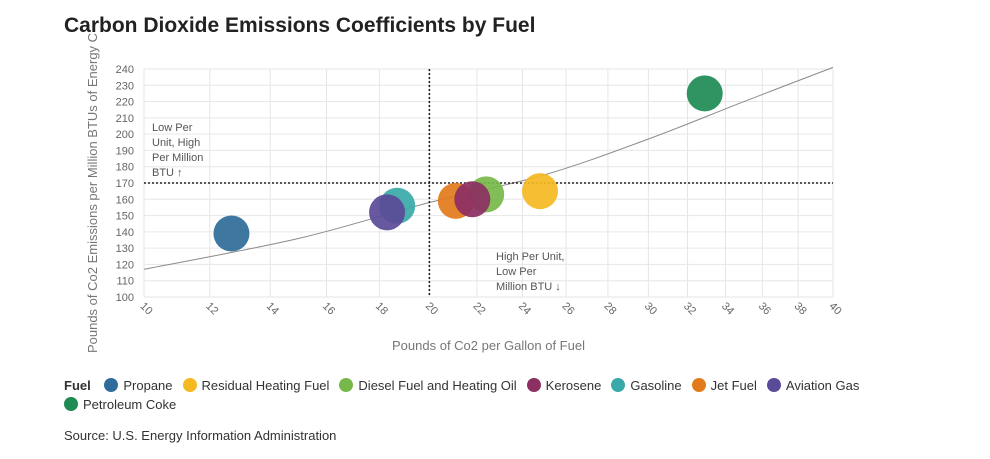  Describe the element at coordinates (125, 298) in the screenshot. I see `y-tick-label: 100` at that location.